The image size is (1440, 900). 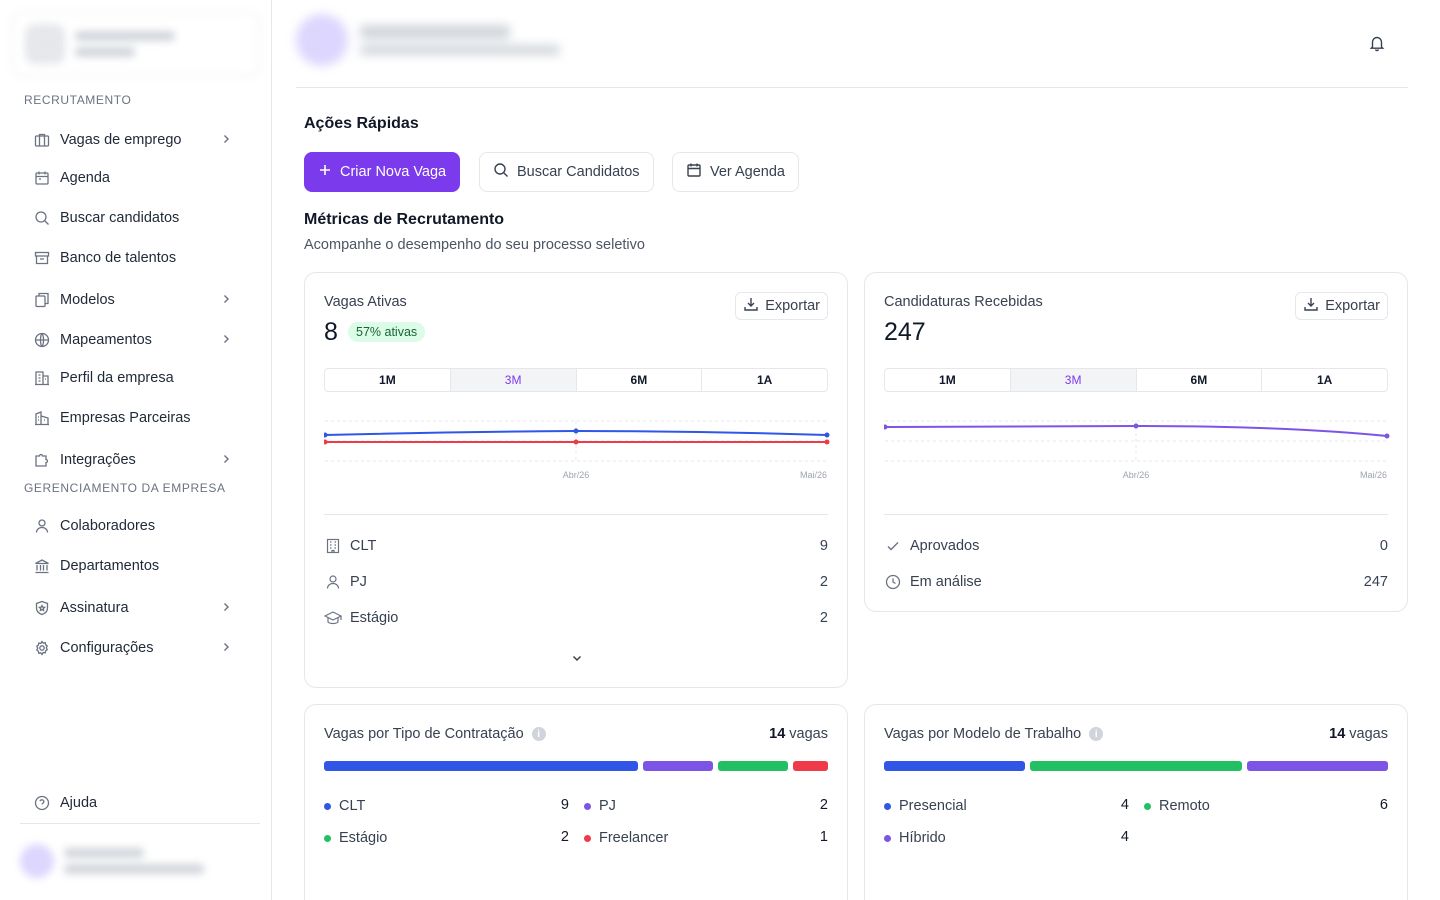 What do you see at coordinates (136, 608) in the screenshot?
I see `sidebar-item-assinatura: Assinatura` at bounding box center [136, 608].